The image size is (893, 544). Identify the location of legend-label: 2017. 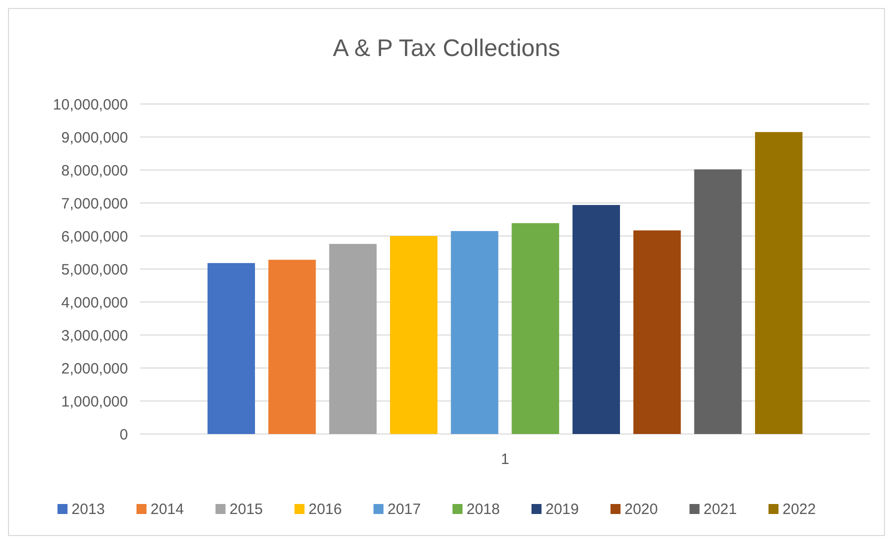
(404, 509).